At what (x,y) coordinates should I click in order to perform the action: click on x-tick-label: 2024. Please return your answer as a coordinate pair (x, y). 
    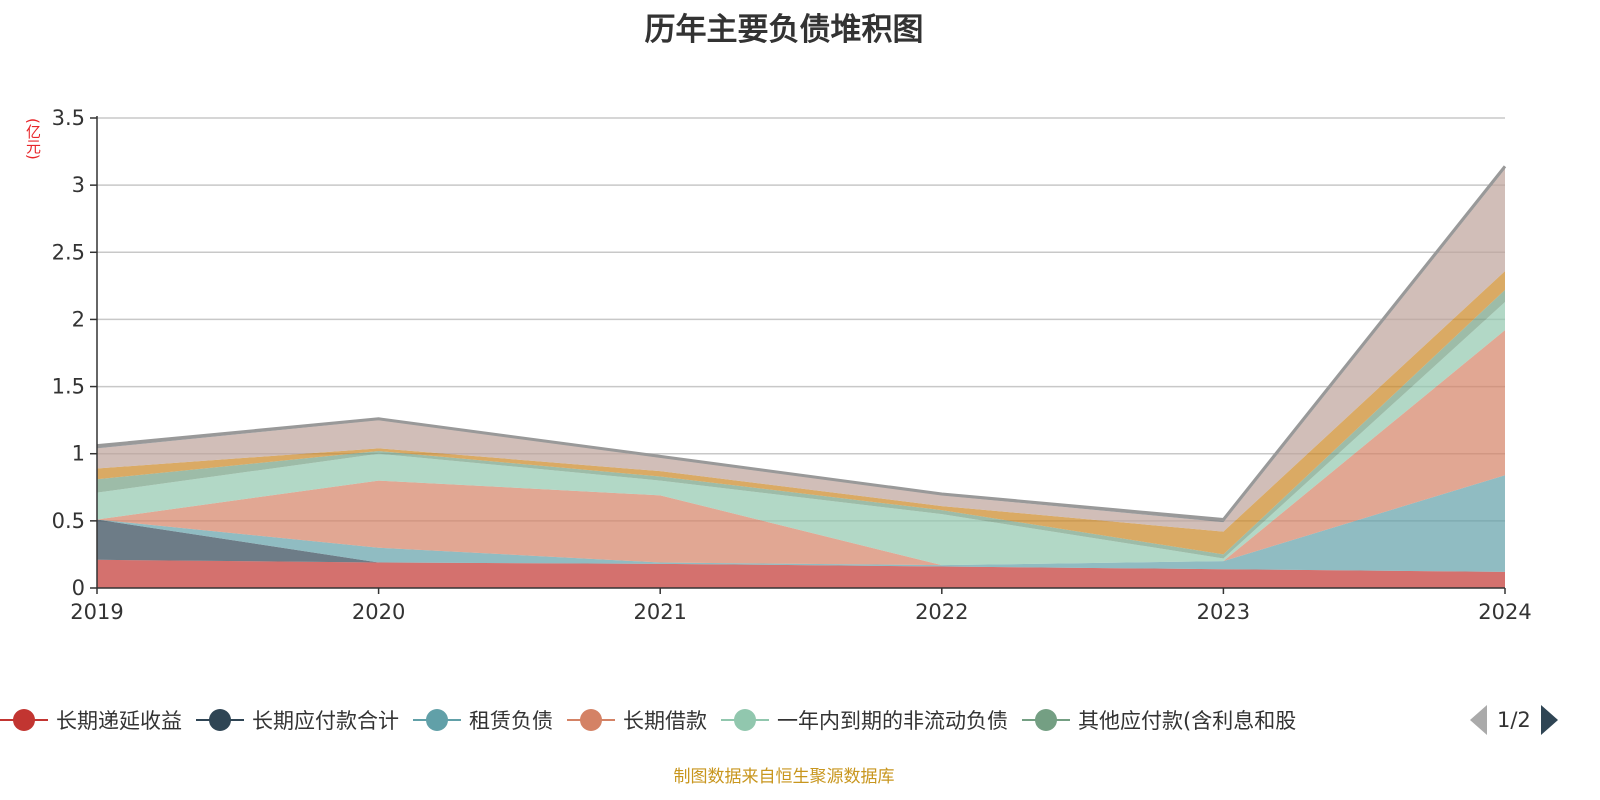
    Looking at the image, I should click on (1504, 612).